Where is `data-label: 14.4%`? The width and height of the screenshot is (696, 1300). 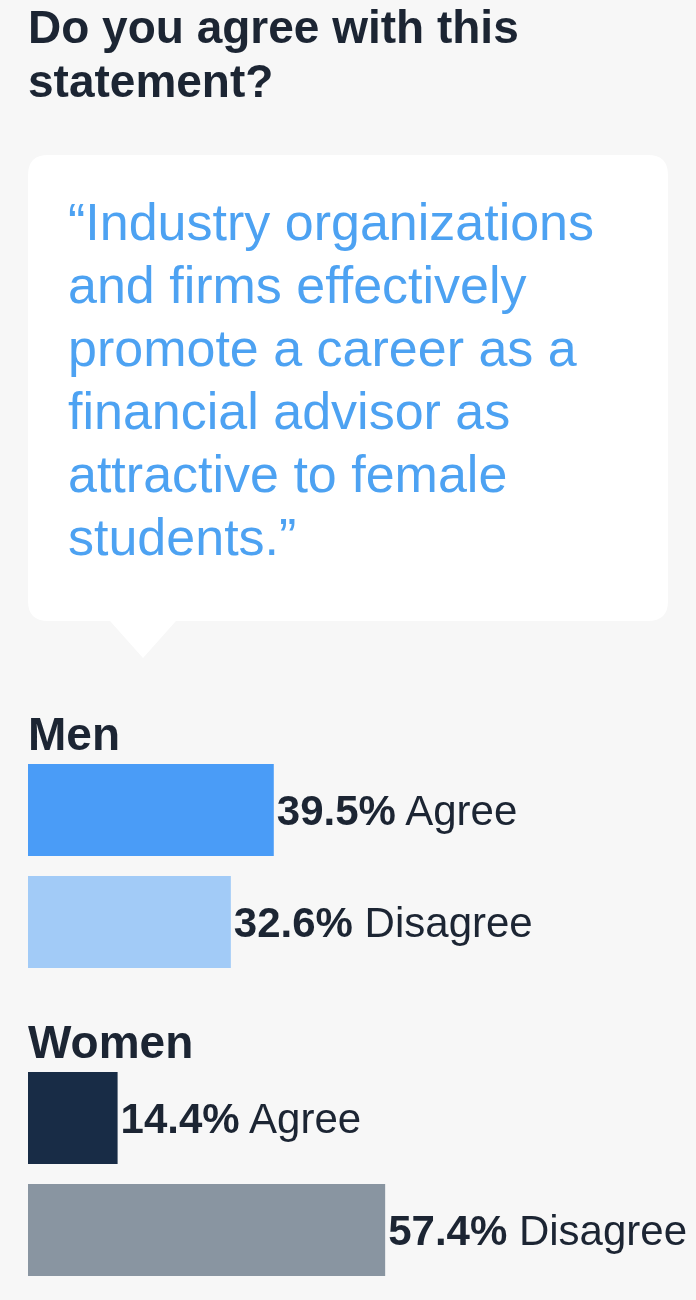
data-label: 14.4% is located at coordinates (180, 1118).